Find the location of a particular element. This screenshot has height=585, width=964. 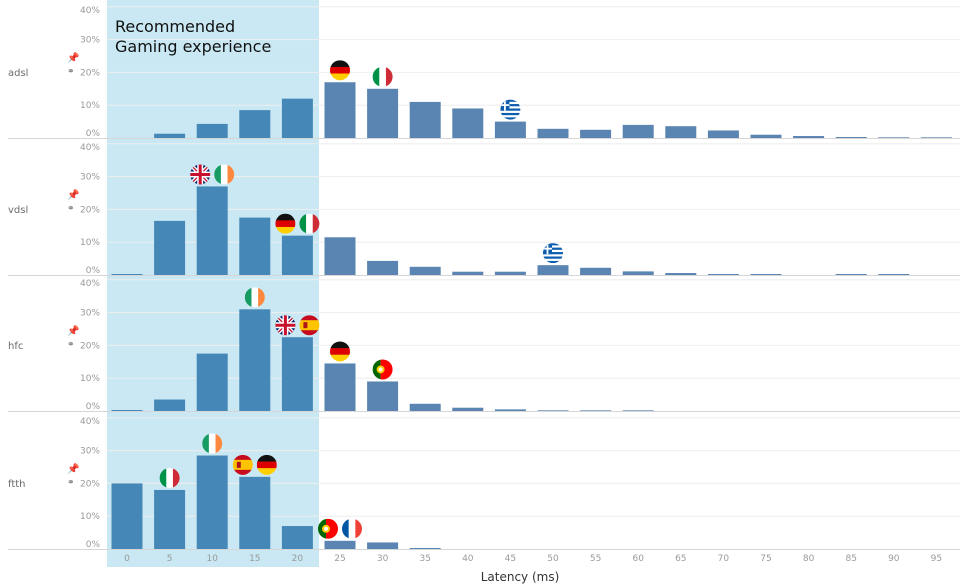

flag-gb-icon is located at coordinates (285, 325).